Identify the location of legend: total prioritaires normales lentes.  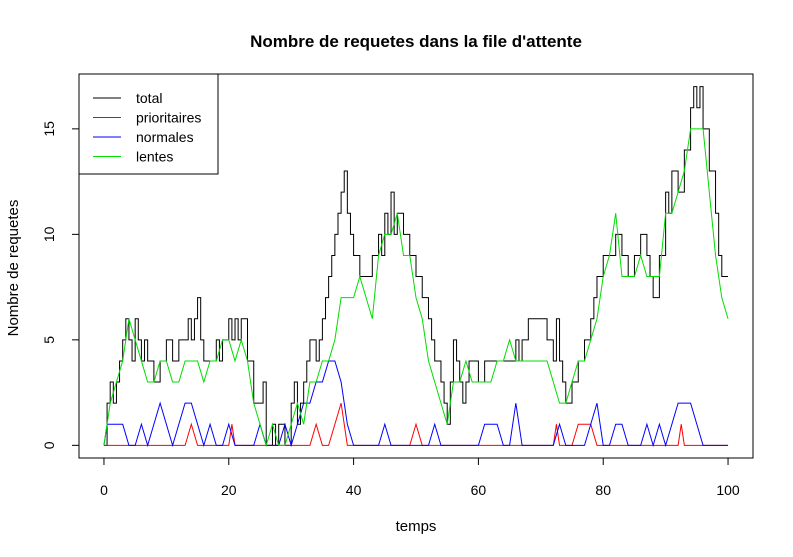
(148, 124).